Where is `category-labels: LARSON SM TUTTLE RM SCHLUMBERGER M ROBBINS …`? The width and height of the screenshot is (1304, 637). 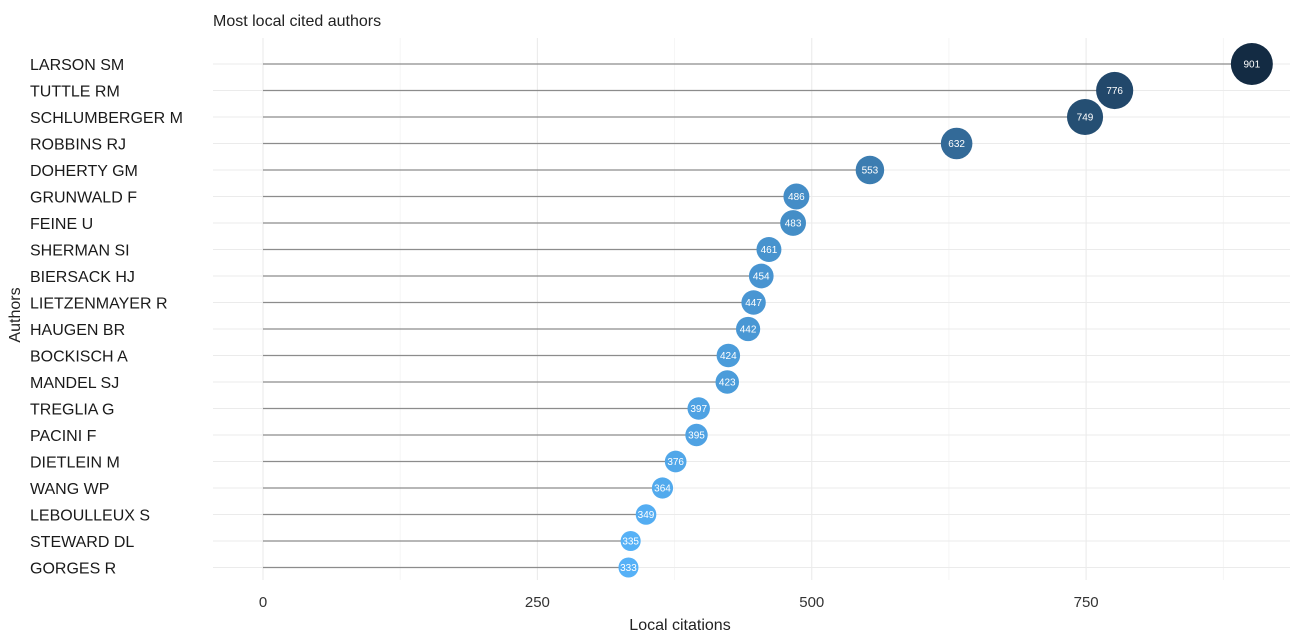 category-labels: LARSON SM TUTTLE RM SCHLUMBERGER M ROBBINS … is located at coordinates (106, 317).